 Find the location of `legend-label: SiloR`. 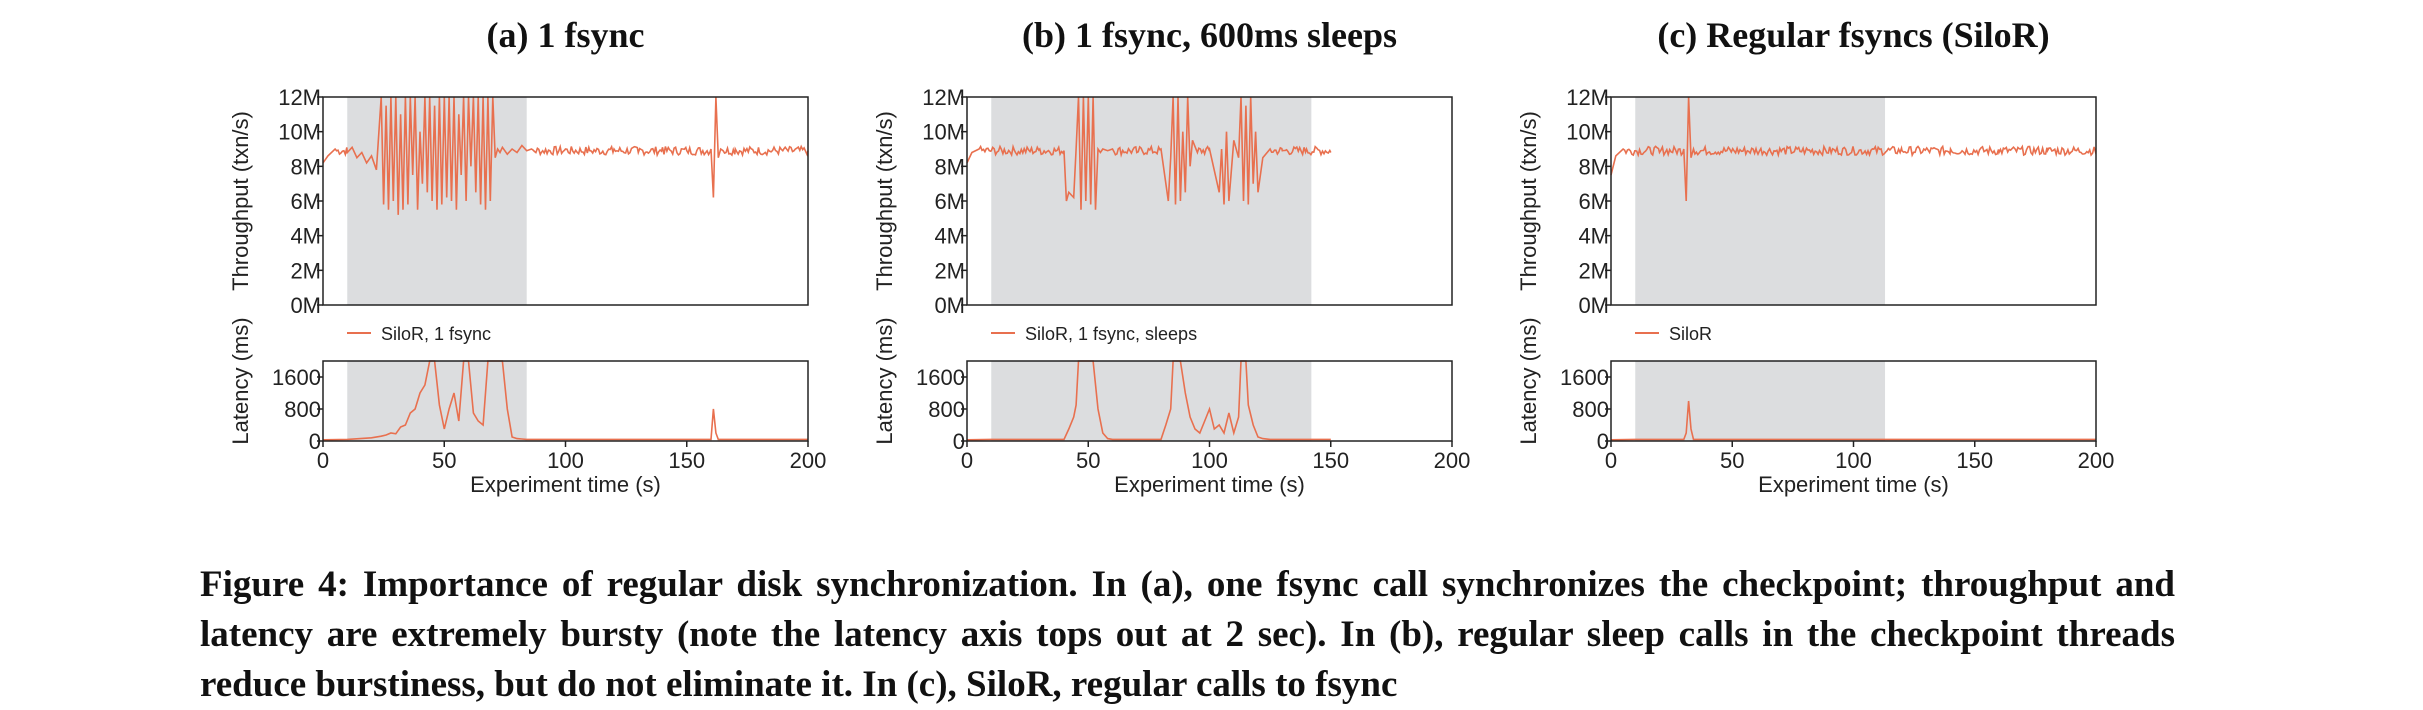

legend-label: SiloR is located at coordinates (1690, 334).